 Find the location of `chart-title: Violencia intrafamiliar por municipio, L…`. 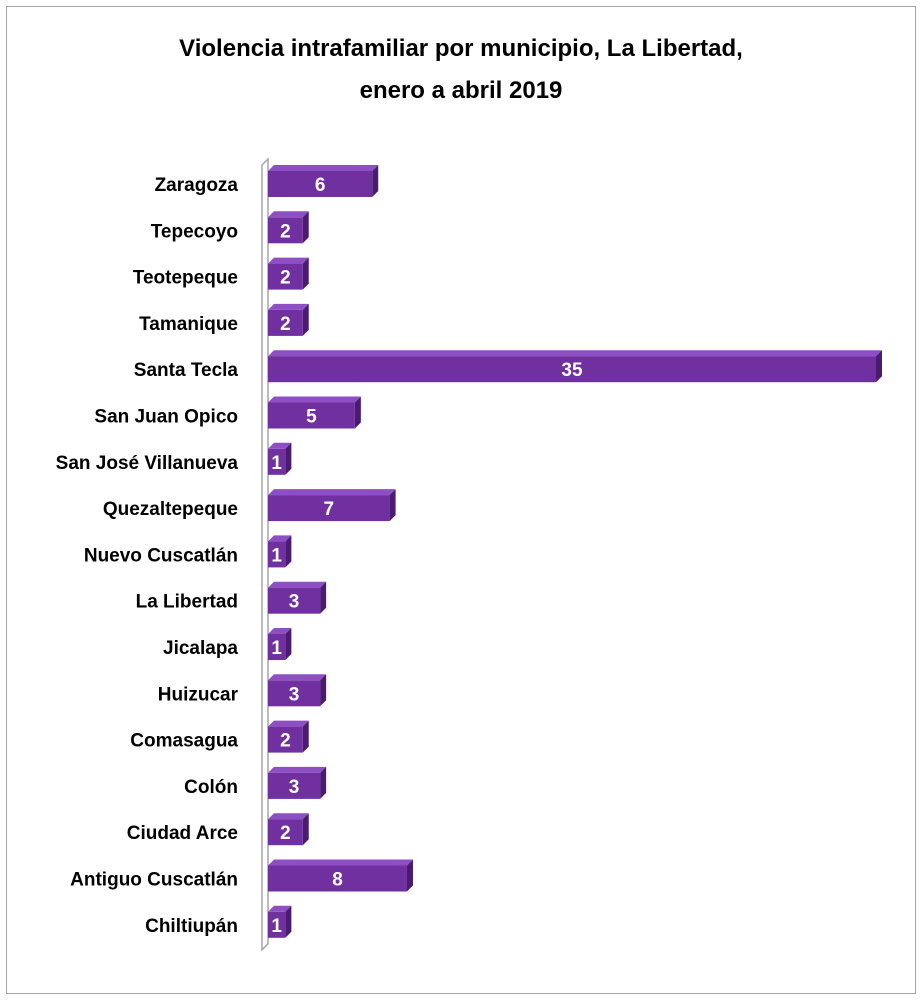

chart-title: Violencia intrafamiliar por municipio, L… is located at coordinates (461, 70).